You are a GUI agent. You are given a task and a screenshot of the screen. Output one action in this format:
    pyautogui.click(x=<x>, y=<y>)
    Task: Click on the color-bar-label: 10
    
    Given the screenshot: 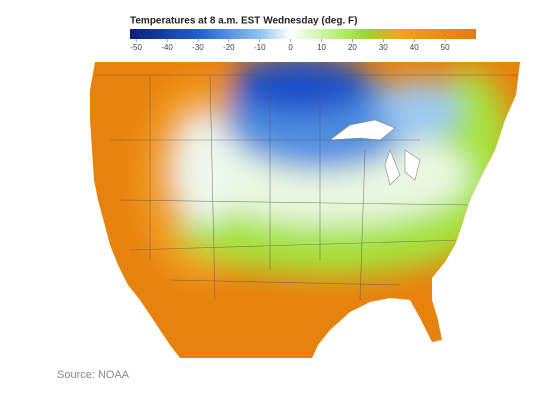 What is the action you would take?
    pyautogui.click(x=321, y=47)
    